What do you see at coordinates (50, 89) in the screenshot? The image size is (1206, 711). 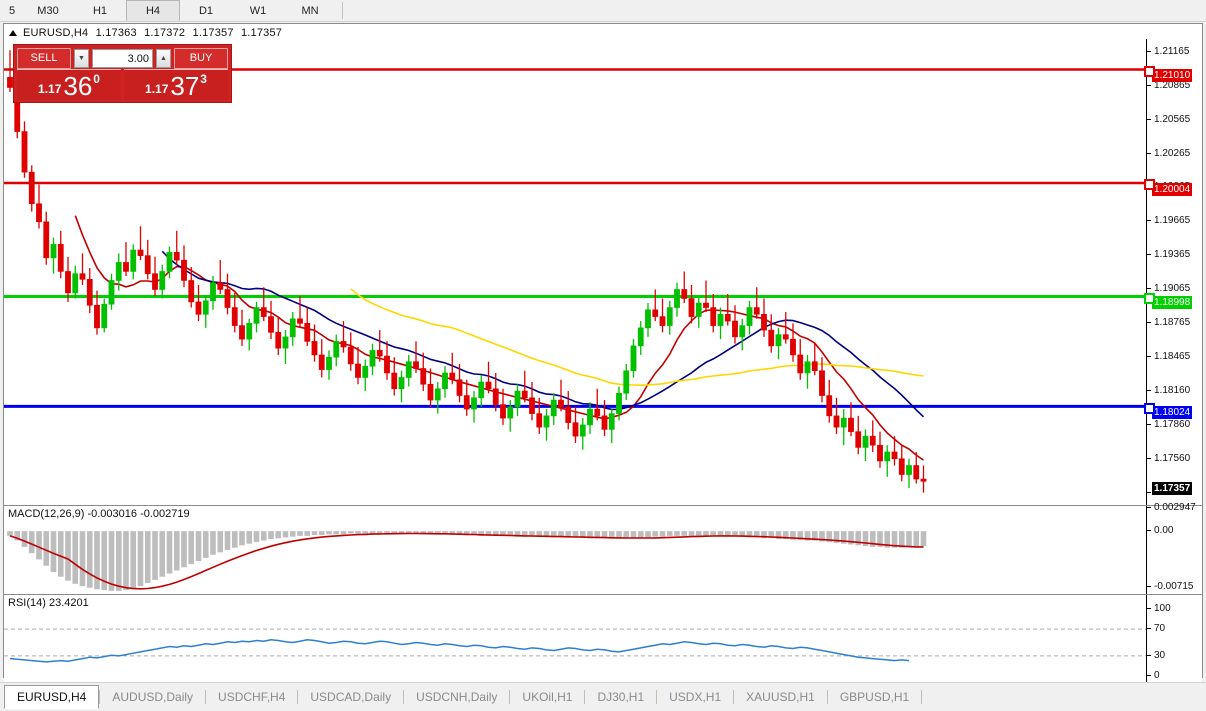 I see `sell-price-prefix: 1.17` at bounding box center [50, 89].